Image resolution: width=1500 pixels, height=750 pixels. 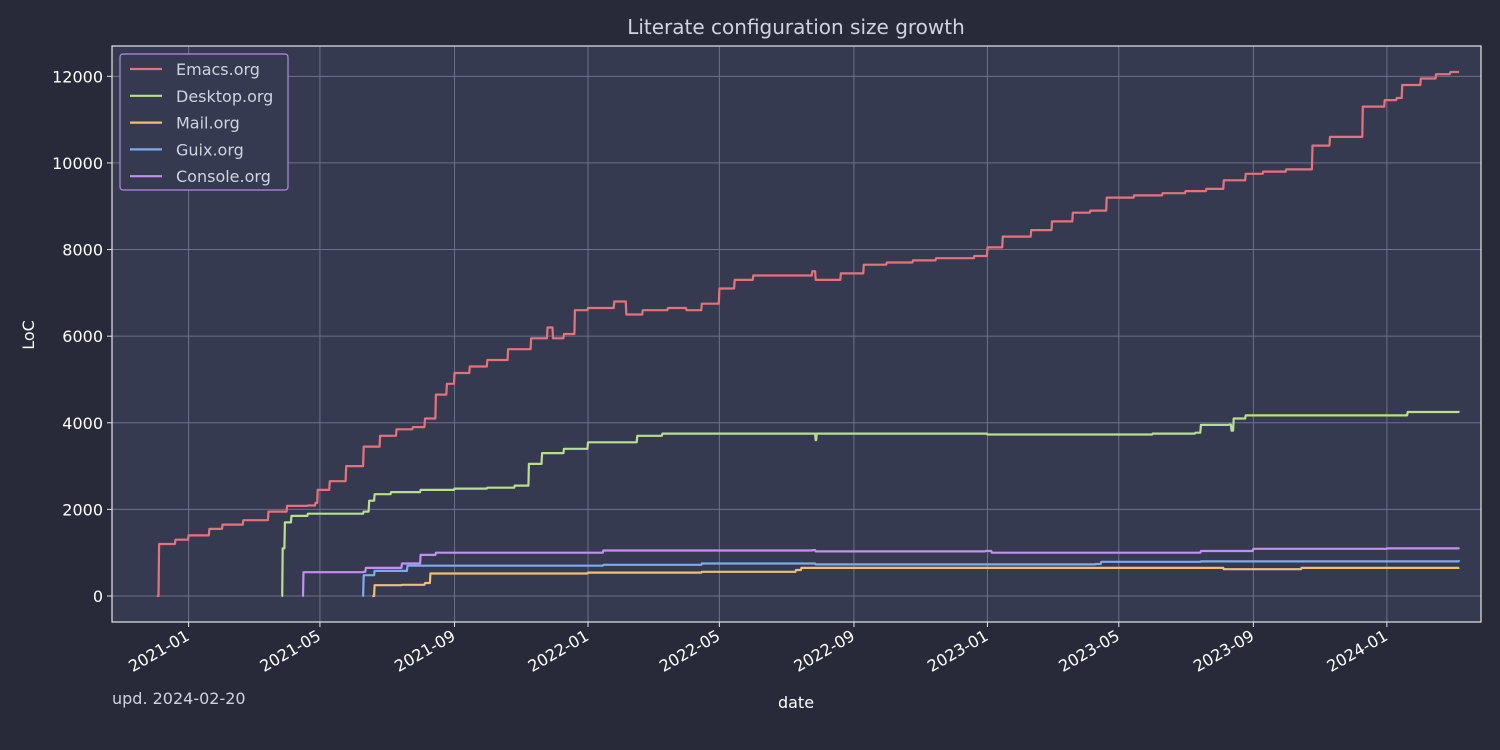 What do you see at coordinates (82, 250) in the screenshot?
I see `y-tick-label: 8000` at bounding box center [82, 250].